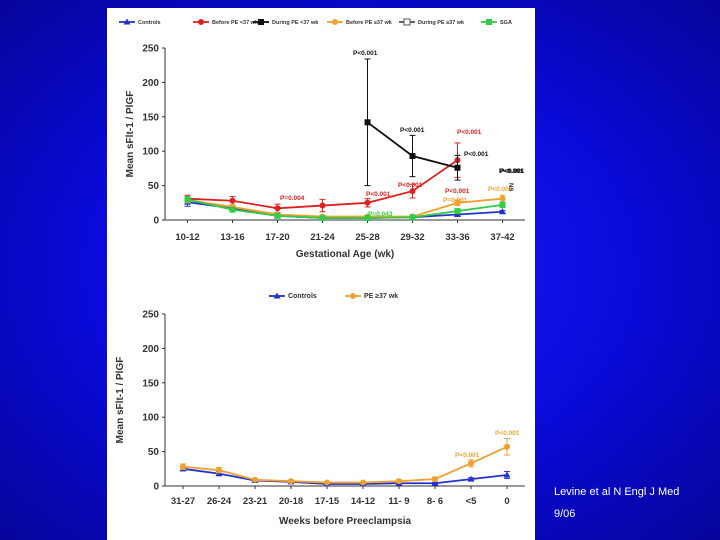 The width and height of the screenshot is (720, 540). What do you see at coordinates (292, 198) in the screenshot?
I see `p-value-annotation: P=0.004` at bounding box center [292, 198].